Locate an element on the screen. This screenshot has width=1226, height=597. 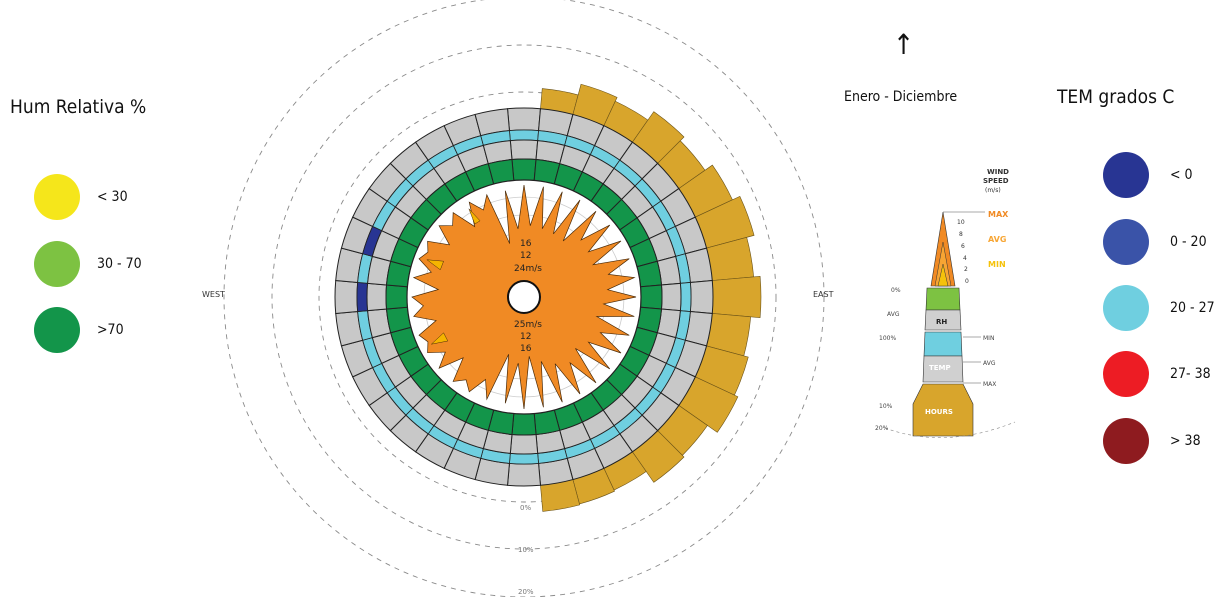
key-wind-title-2: SPEED is located at coordinates (996, 181).